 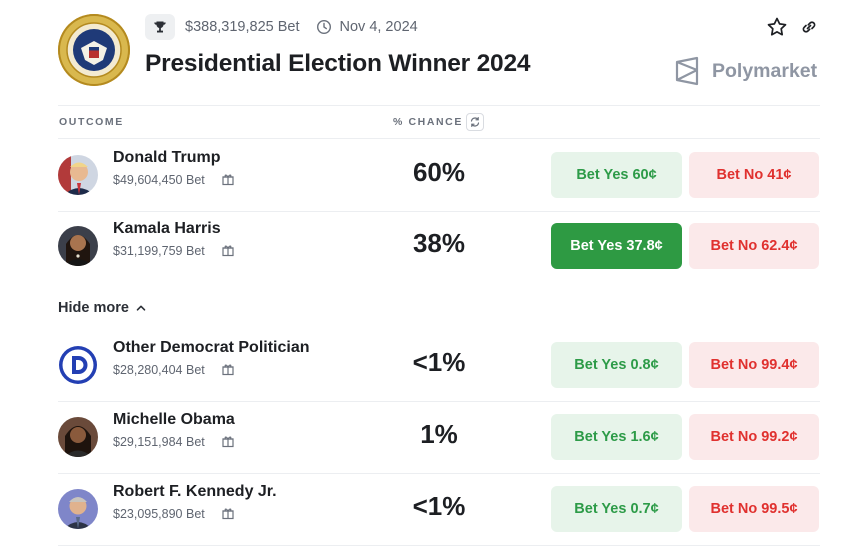 What do you see at coordinates (159, 251) in the screenshot?
I see `outcome-volume: $31,199,759 Bet` at bounding box center [159, 251].